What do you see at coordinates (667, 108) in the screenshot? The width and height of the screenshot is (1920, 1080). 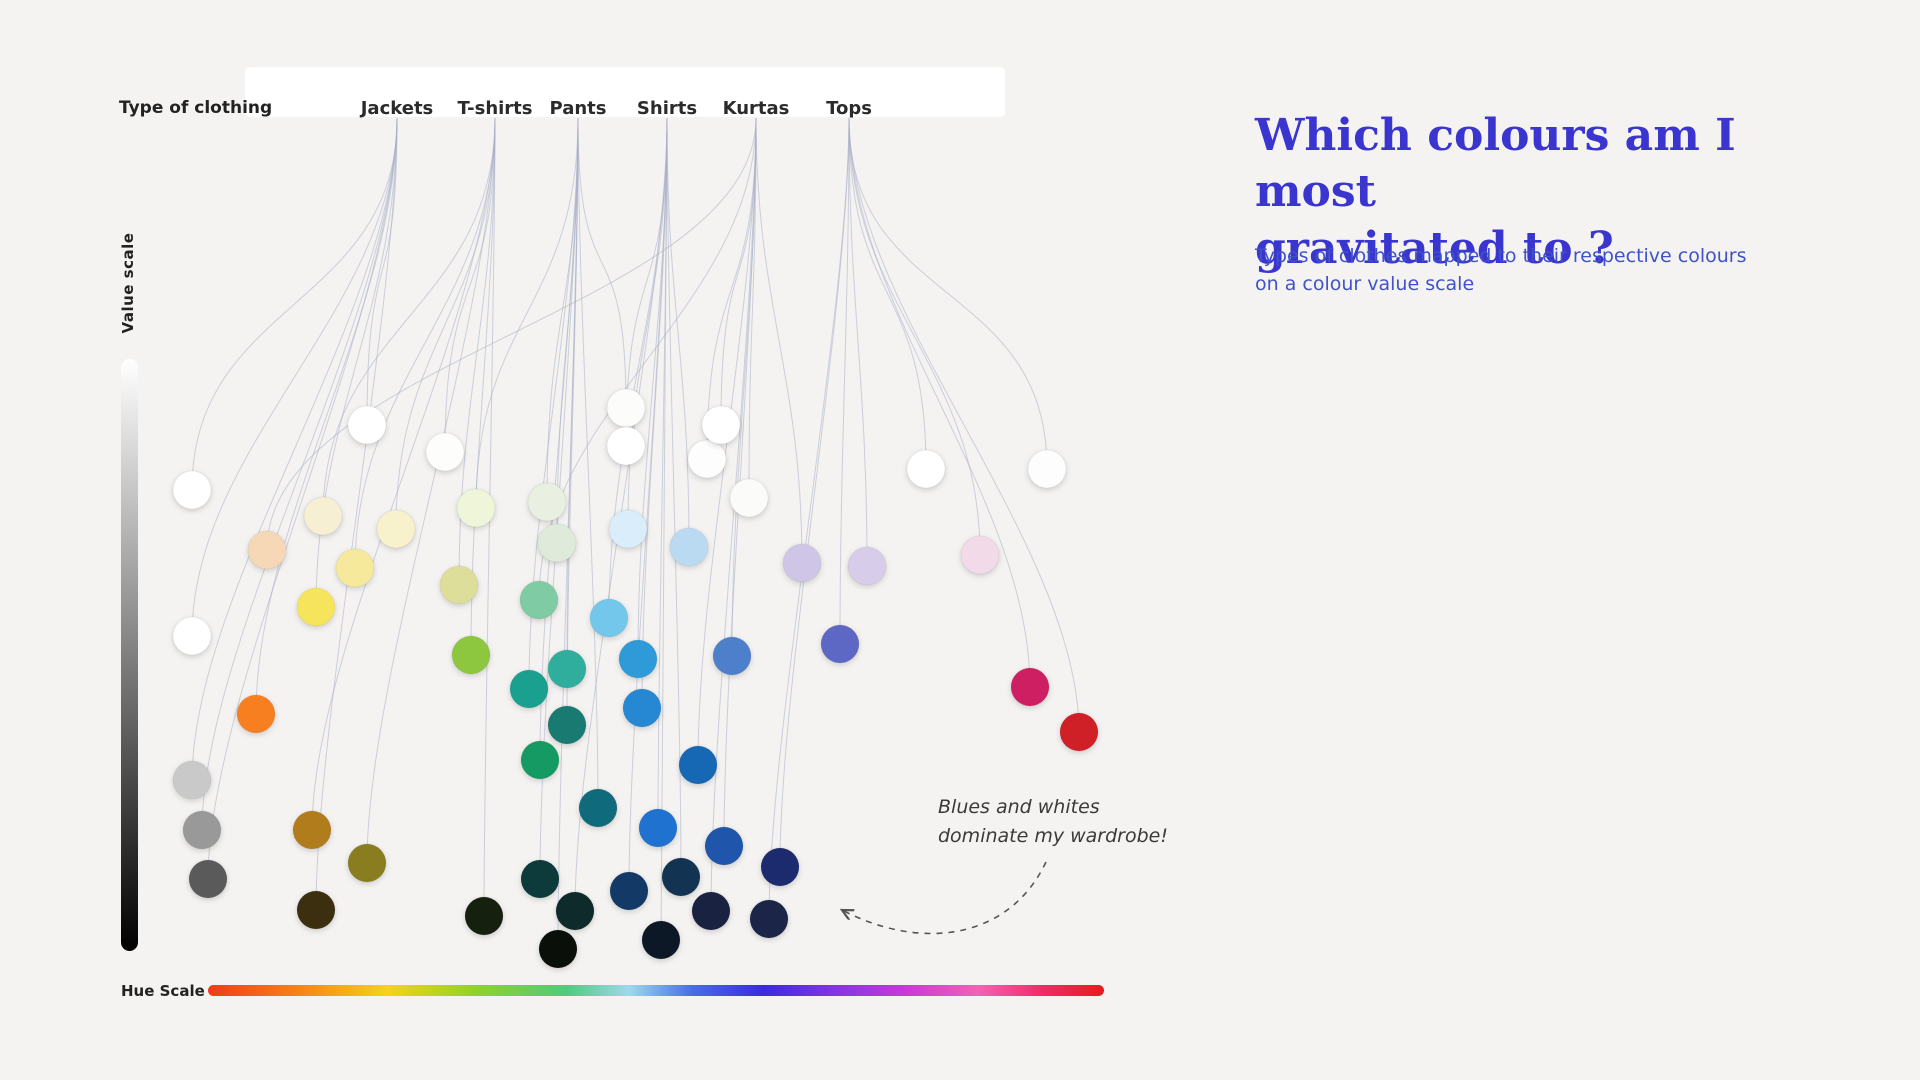 I see `category-label-shirts: Shirts` at bounding box center [667, 108].